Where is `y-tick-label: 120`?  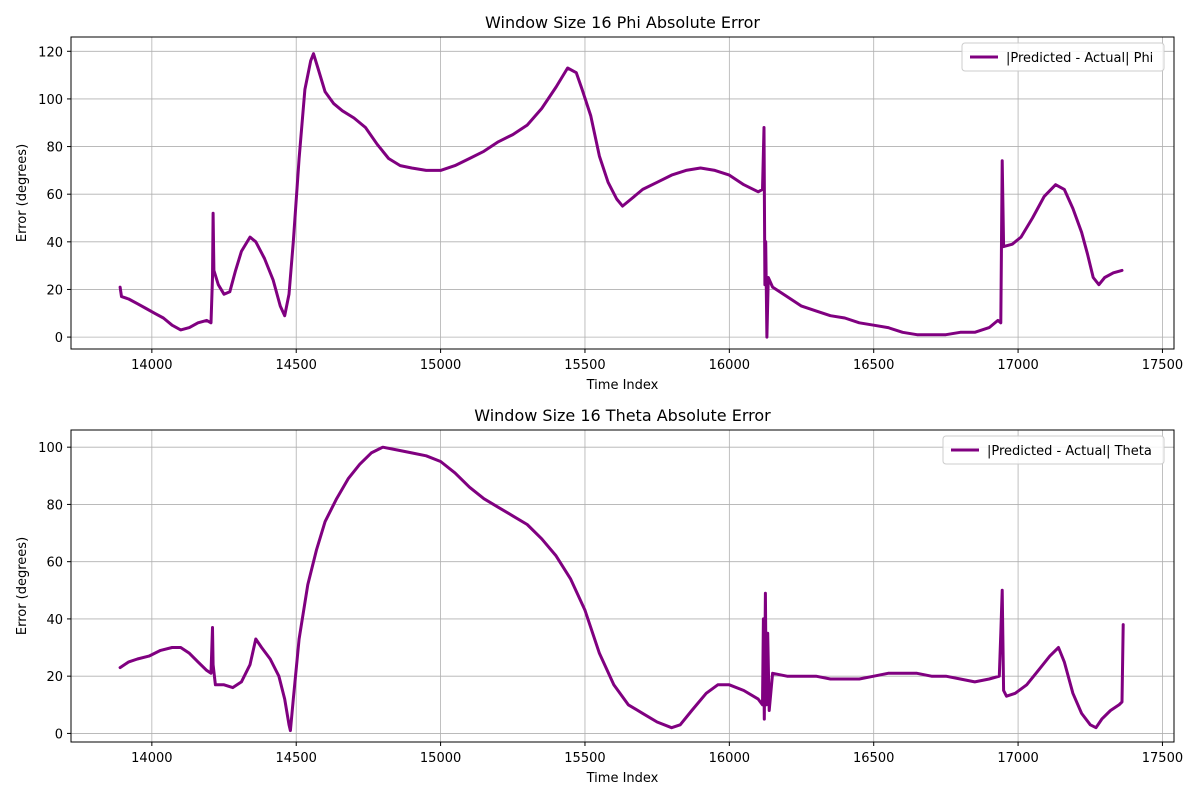 y-tick-label: 120 is located at coordinates (50, 52).